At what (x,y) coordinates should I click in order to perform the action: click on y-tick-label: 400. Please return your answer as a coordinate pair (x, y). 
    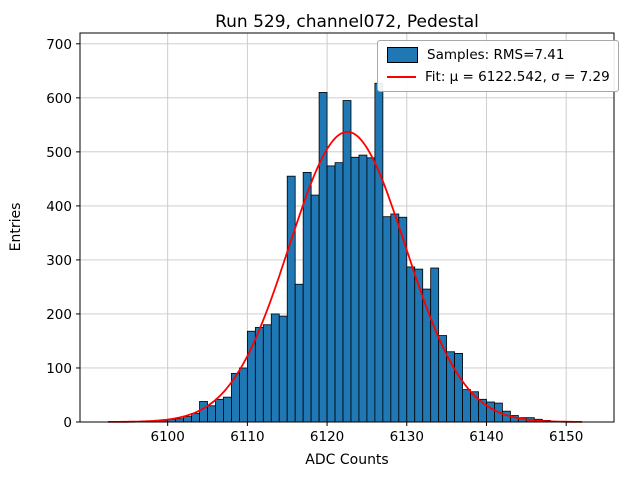
    Looking at the image, I should click on (59, 207).